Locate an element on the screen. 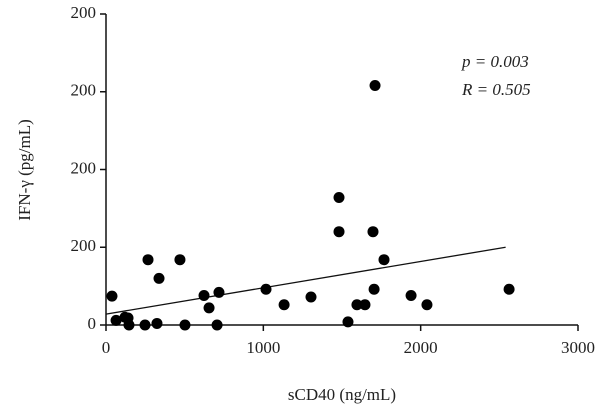 The width and height of the screenshot is (600, 413). y-tick-label: 0 is located at coordinates (92, 323).